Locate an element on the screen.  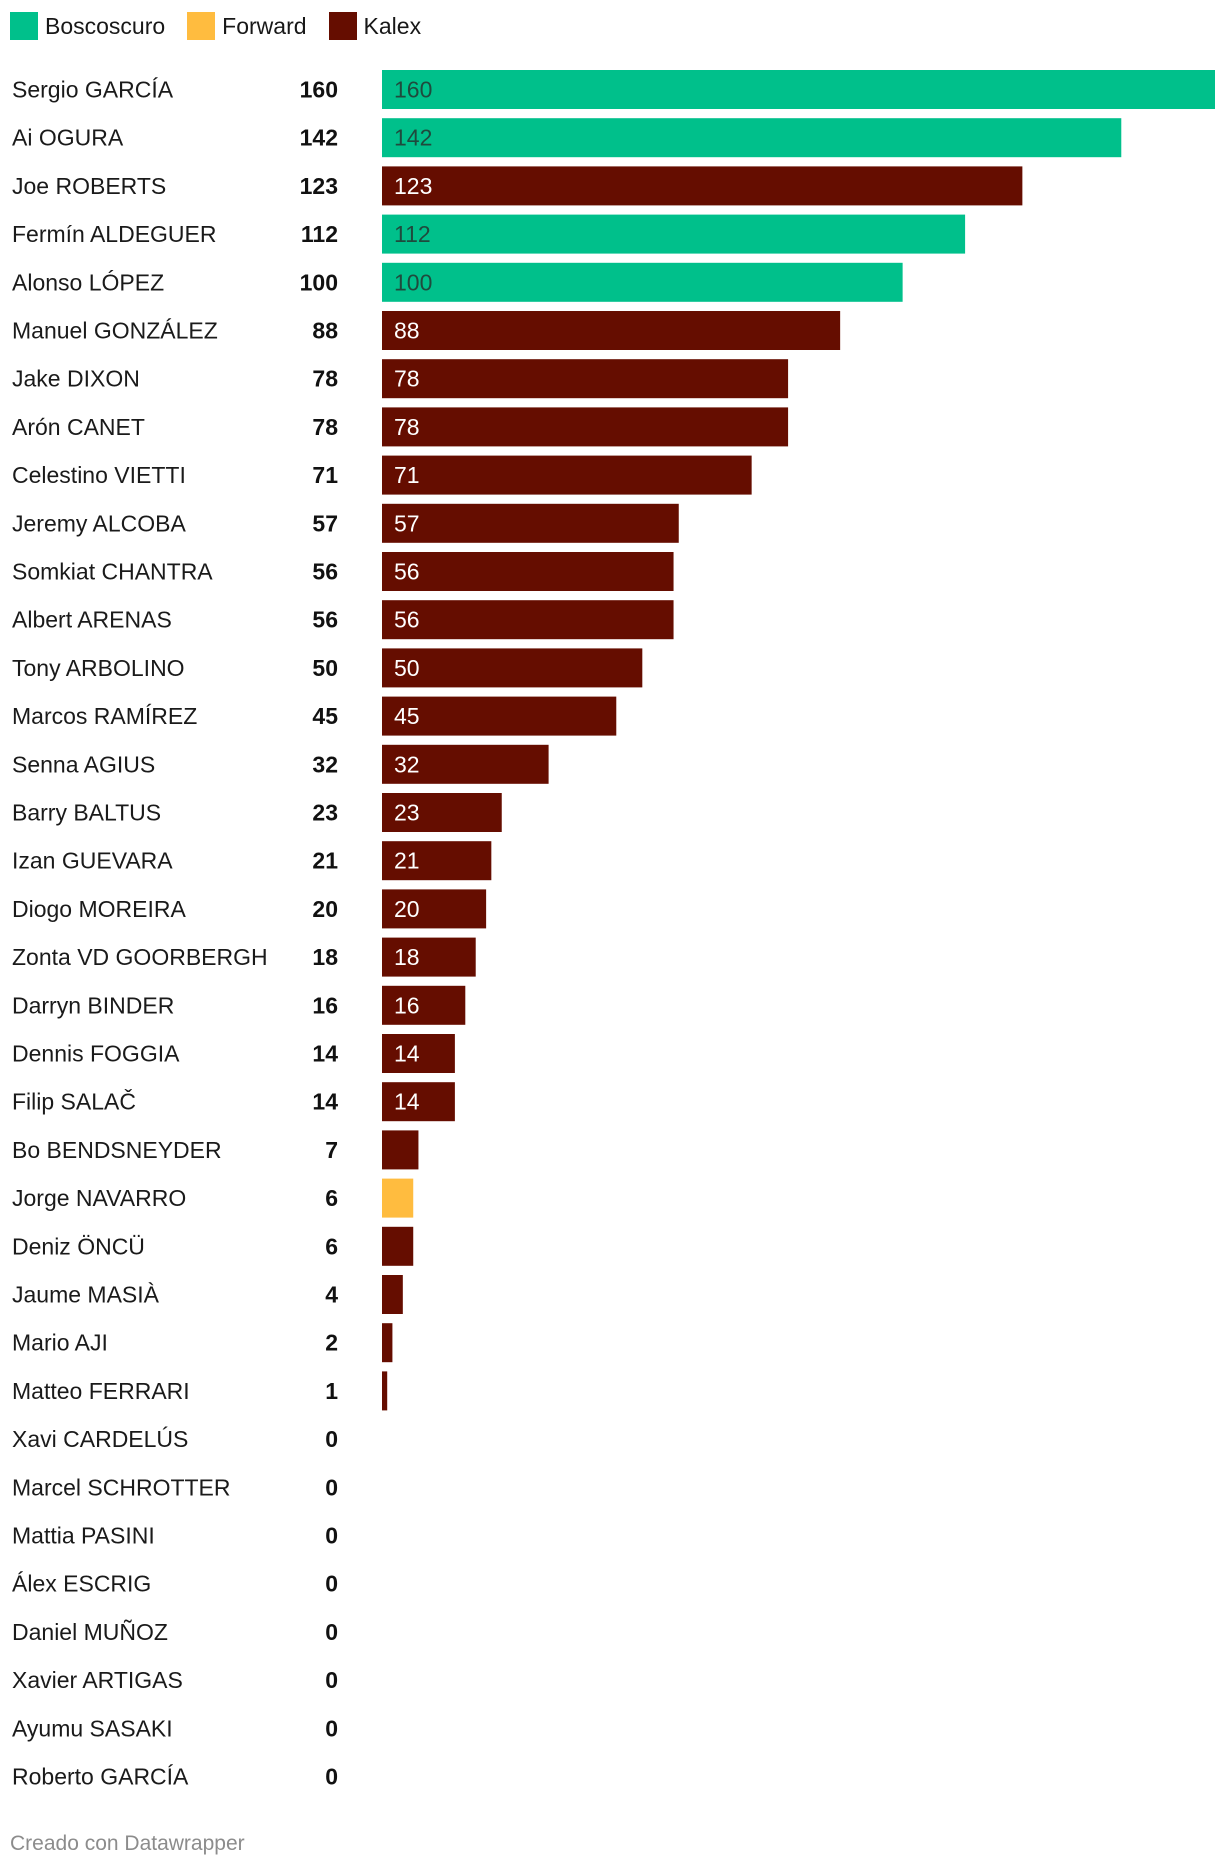
bar-diogo-moreira is located at coordinates (434, 909).